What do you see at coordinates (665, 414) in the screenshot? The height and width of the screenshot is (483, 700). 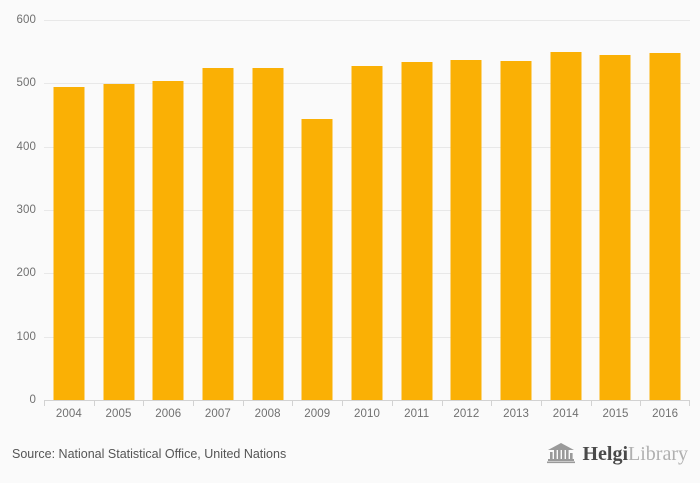 I see `x-tick-label-2016: 2016` at bounding box center [665, 414].